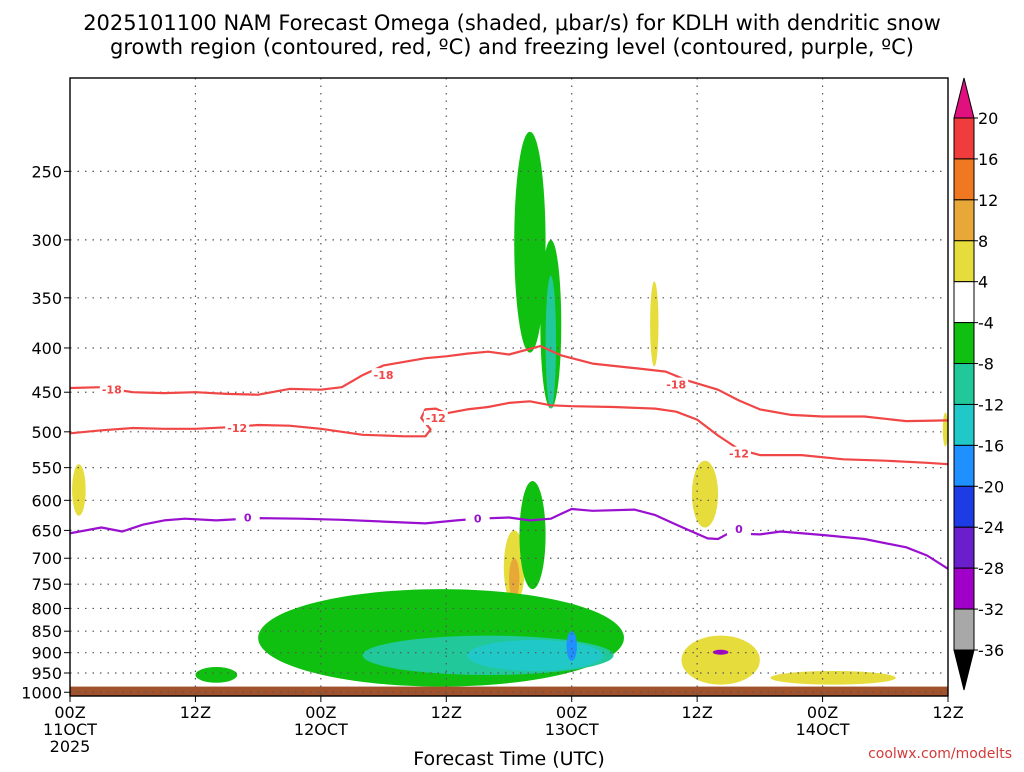 This screenshot has width=1024, height=772. Describe the element at coordinates (321, 729) in the screenshot. I see `x-tick-label-24-1: 12OCT` at that location.